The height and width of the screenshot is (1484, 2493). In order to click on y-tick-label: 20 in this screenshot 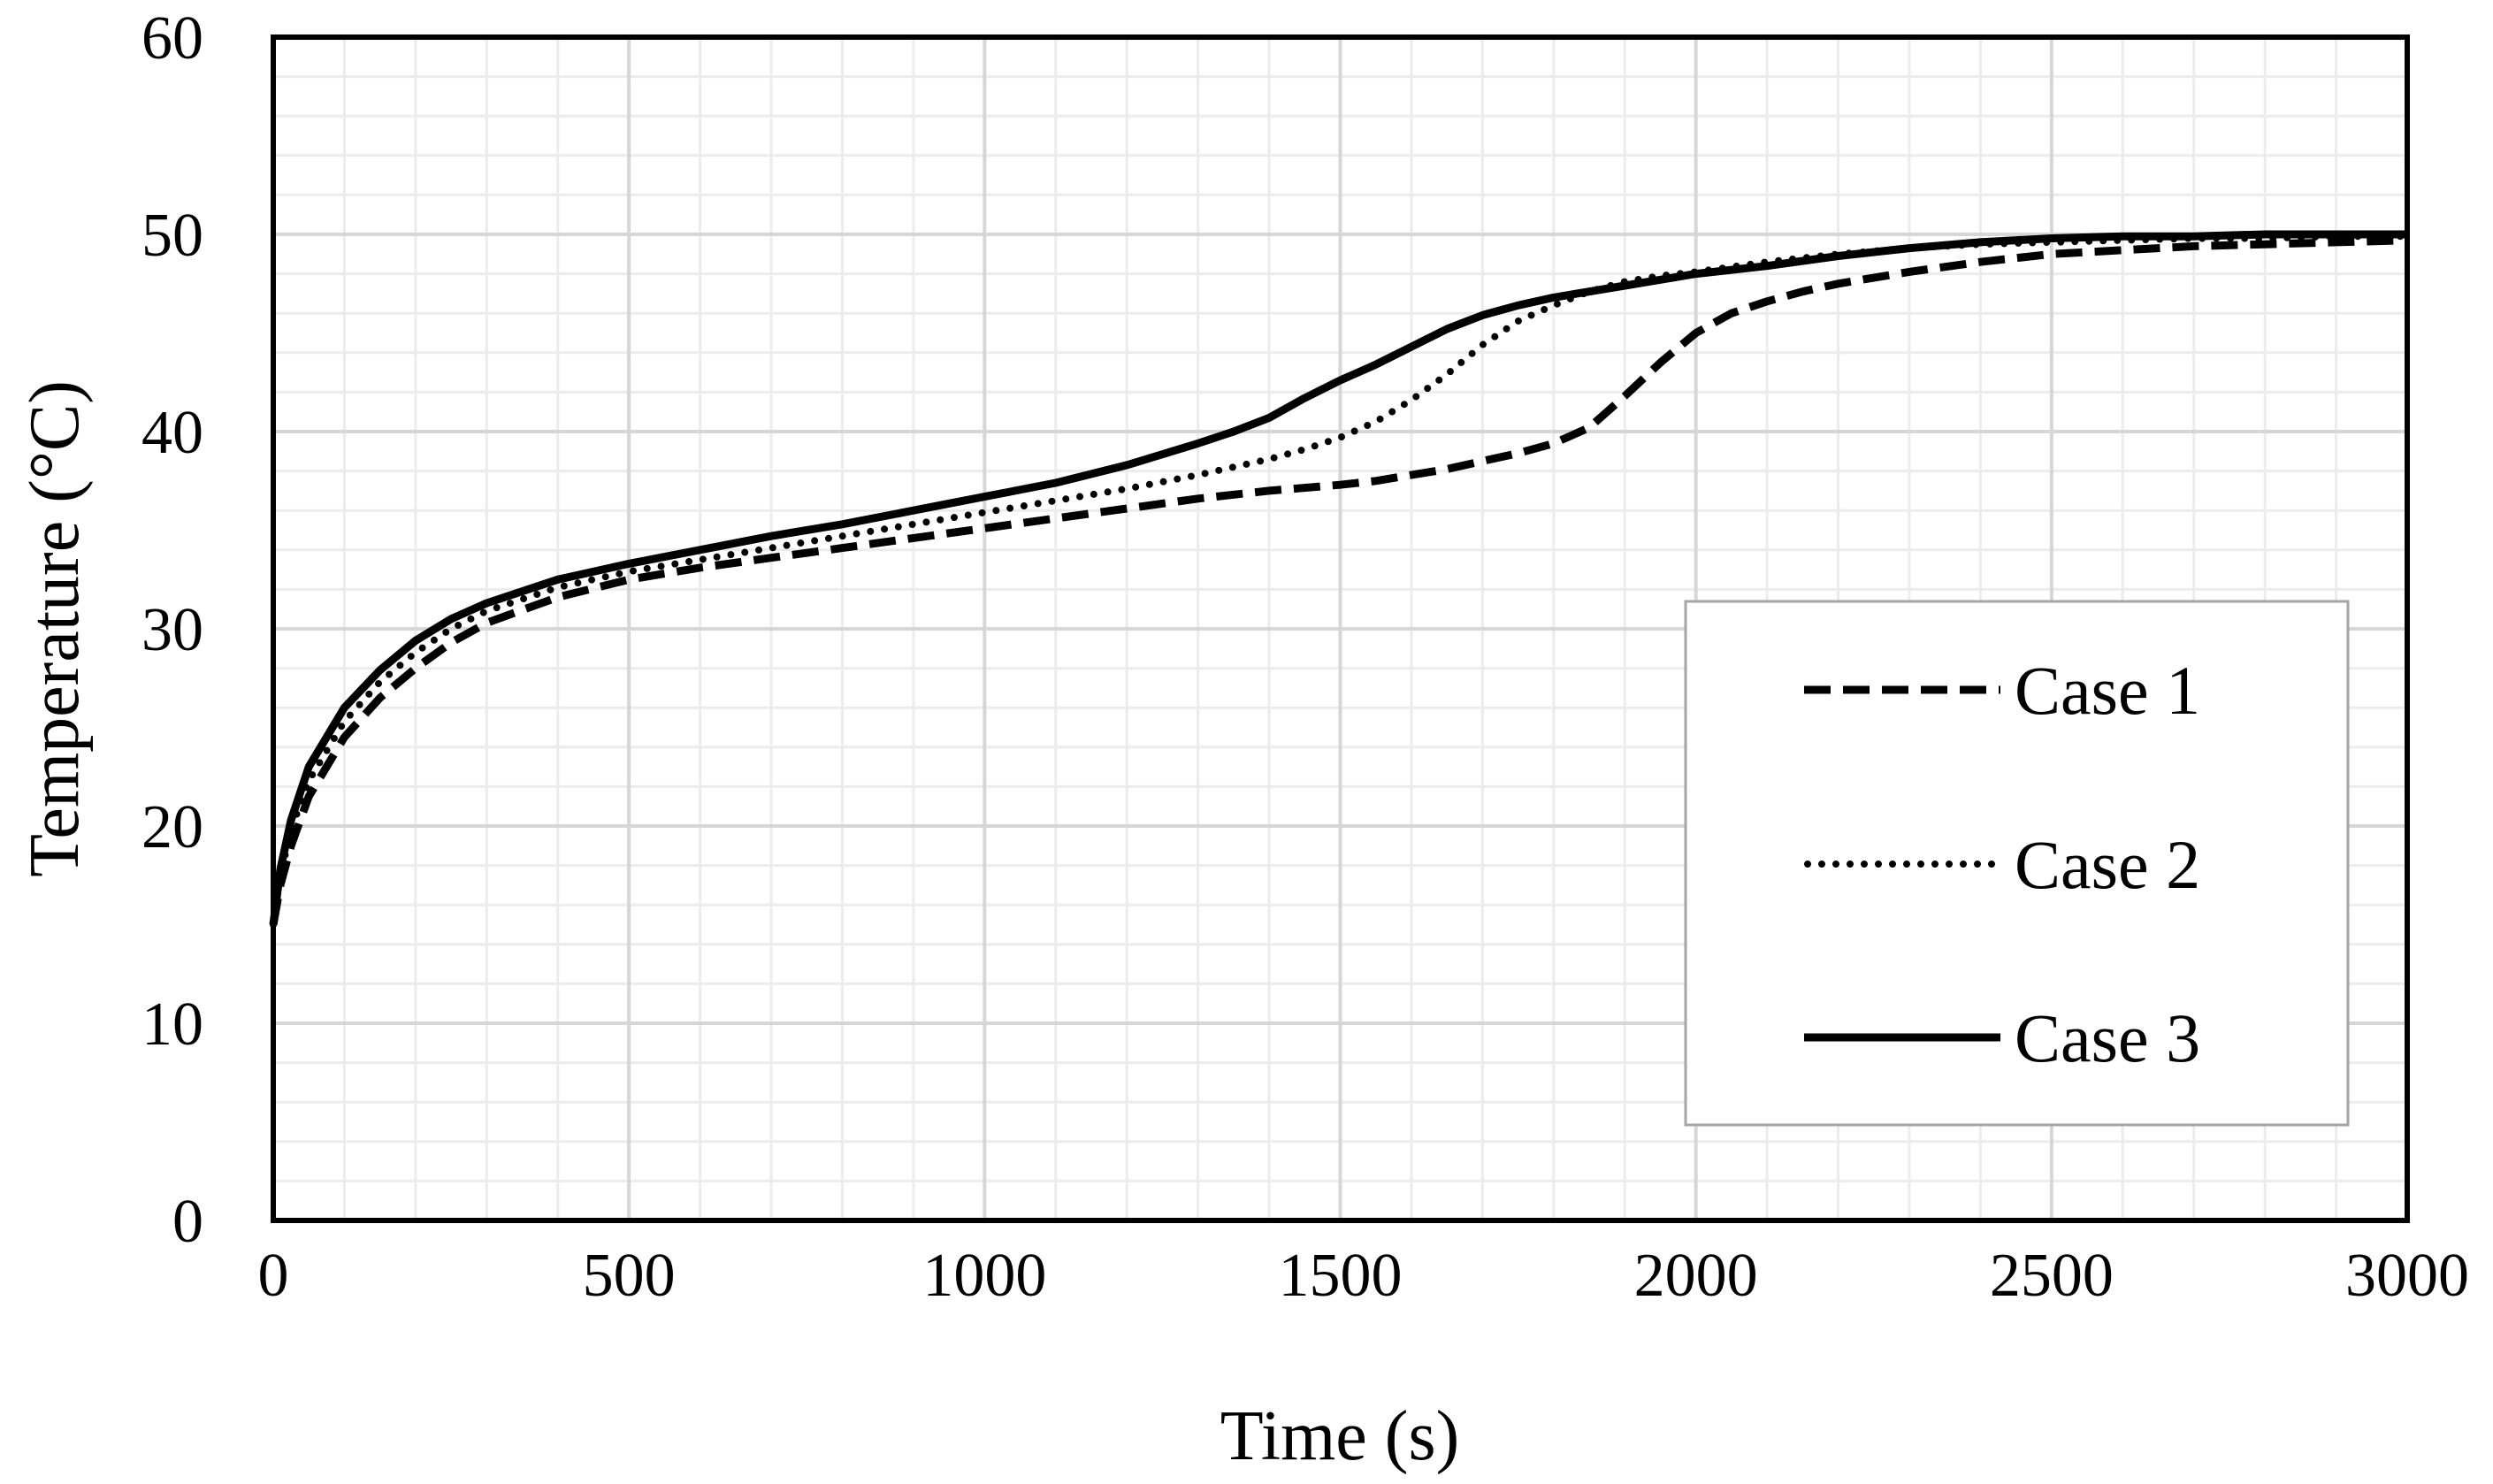, I will do `click(172, 827)`.